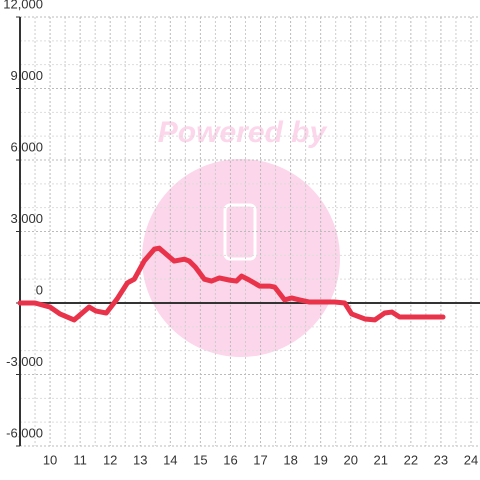  What do you see at coordinates (230, 459) in the screenshot?
I see `x-tick-label: 16` at bounding box center [230, 459].